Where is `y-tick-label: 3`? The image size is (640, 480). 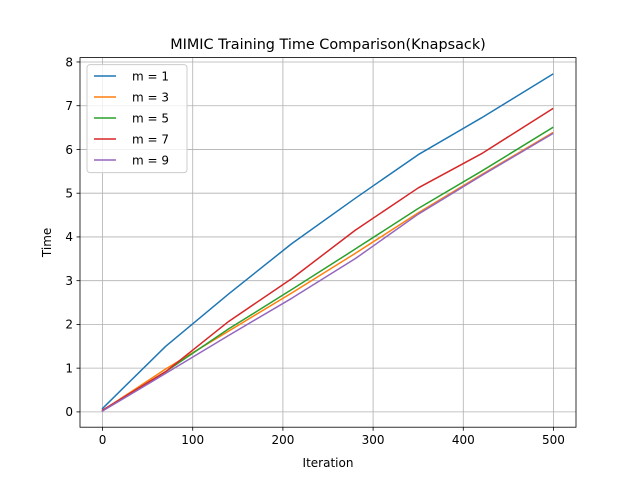 y-tick-label: 3 is located at coordinates (69, 281).